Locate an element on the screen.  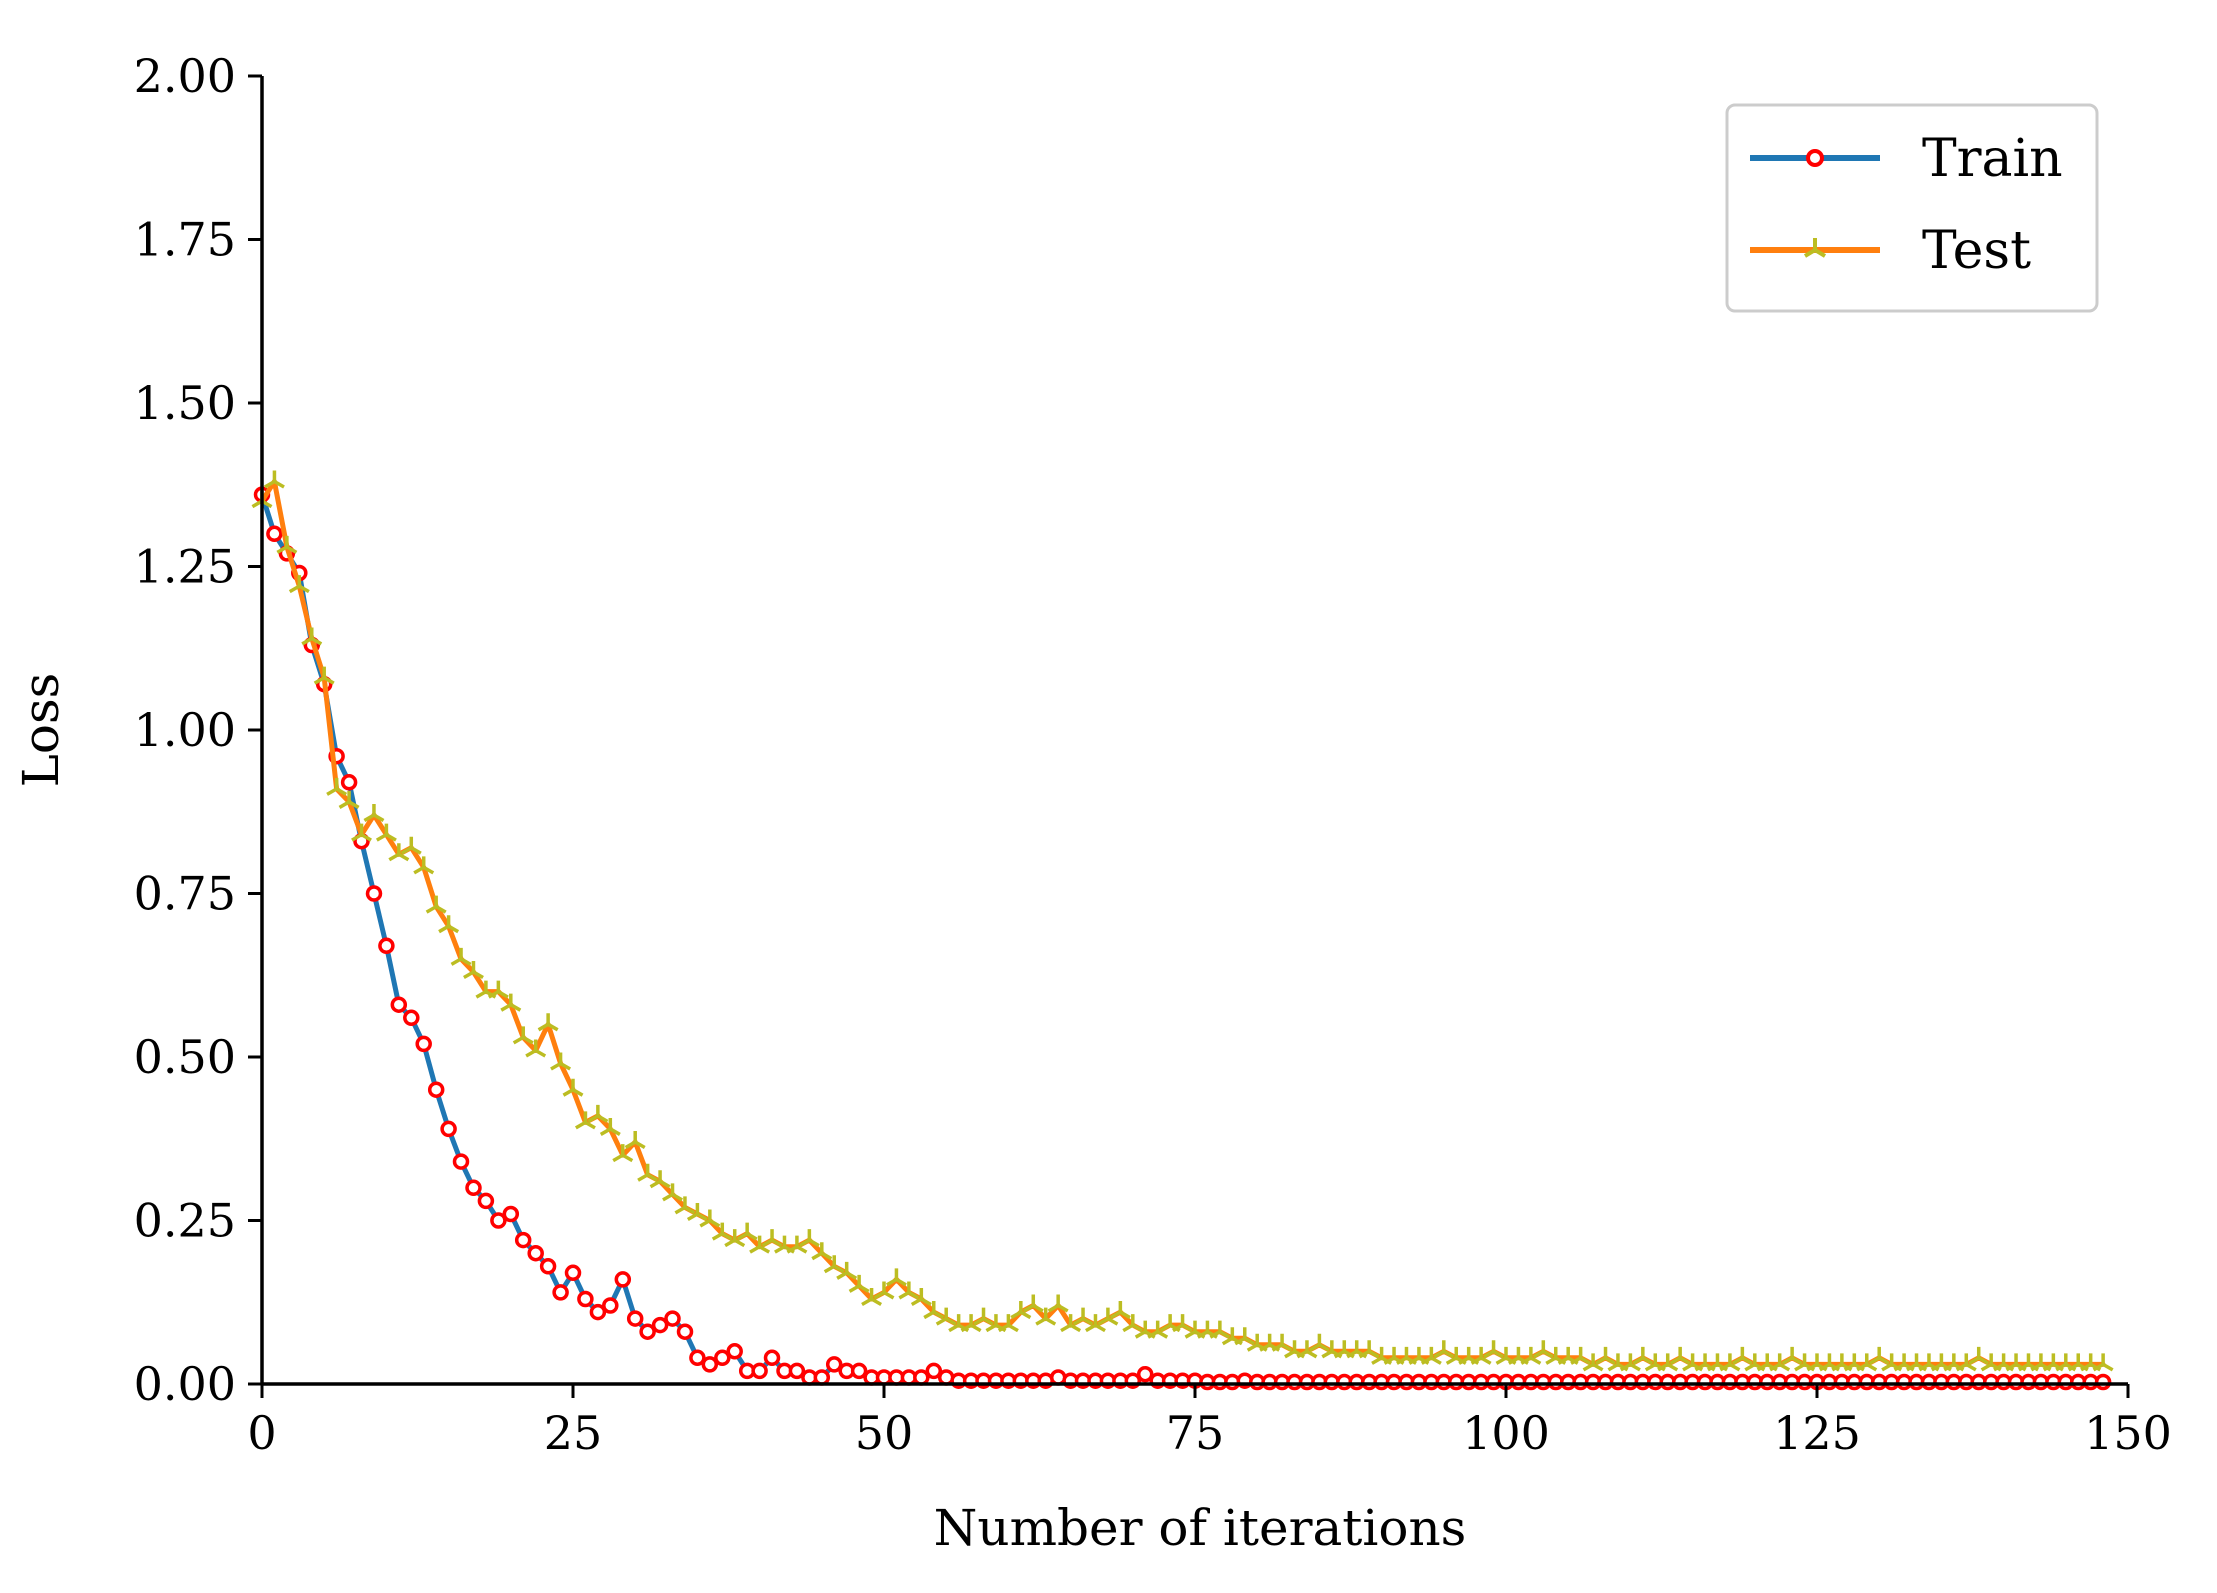
x-tick-label: 50 is located at coordinates (884, 1433).